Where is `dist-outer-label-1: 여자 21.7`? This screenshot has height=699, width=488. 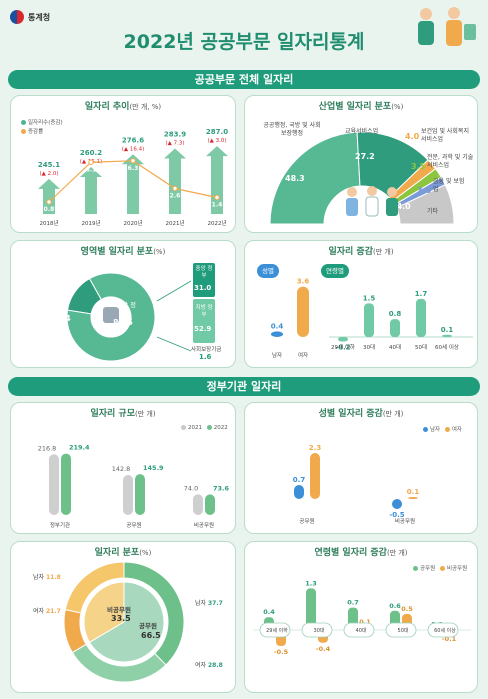
dist-outer-label-1: 여자 21.7 is located at coordinates (47, 611).